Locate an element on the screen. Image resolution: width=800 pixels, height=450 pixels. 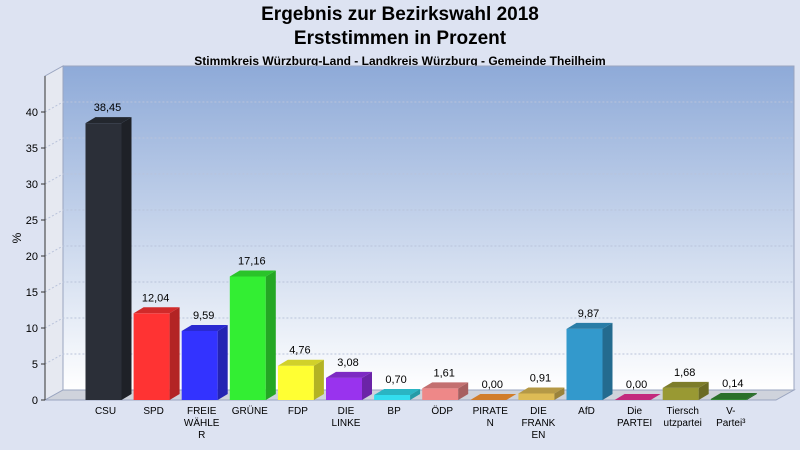
y-tick-label: 0 is located at coordinates (35, 401).